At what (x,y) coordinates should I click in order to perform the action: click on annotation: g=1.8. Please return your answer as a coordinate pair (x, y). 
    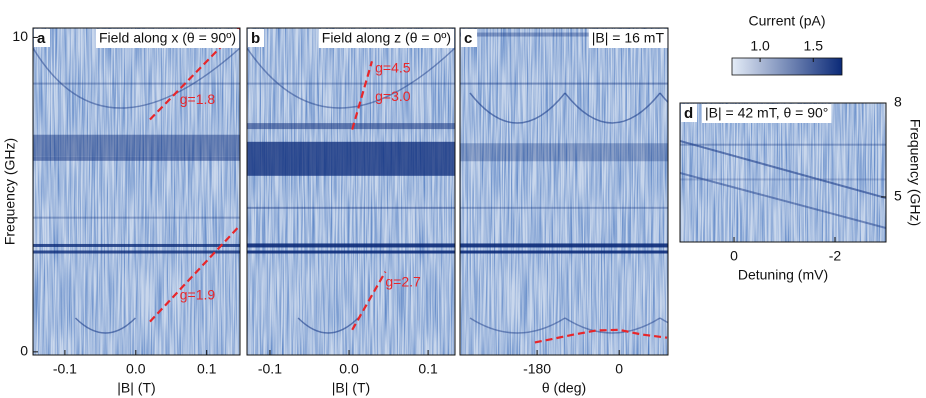
    Looking at the image, I should click on (198, 99).